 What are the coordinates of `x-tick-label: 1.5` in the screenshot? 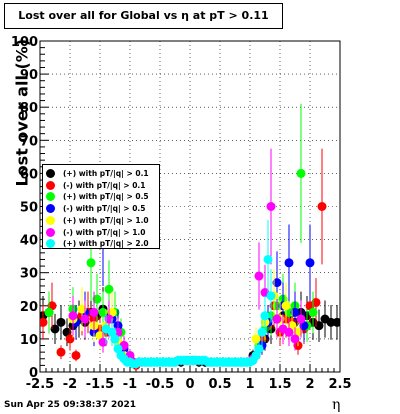 It's located at (279, 384).